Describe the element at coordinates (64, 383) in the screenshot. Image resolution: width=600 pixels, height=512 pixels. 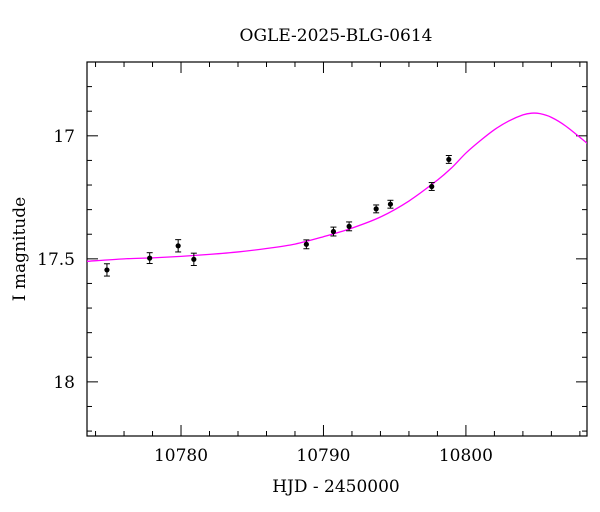
I see `y-tick-label: 18` at that location.